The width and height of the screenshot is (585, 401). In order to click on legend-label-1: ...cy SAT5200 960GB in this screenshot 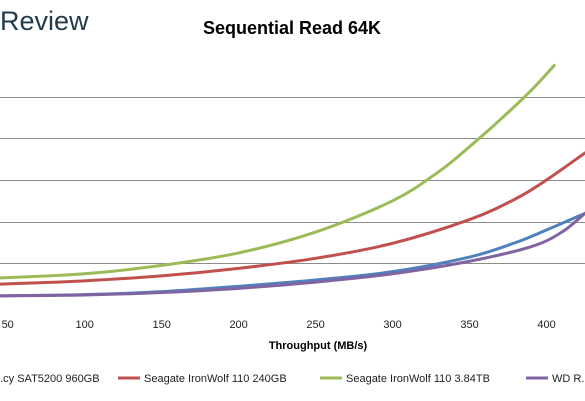, I will do `click(50, 379)`.